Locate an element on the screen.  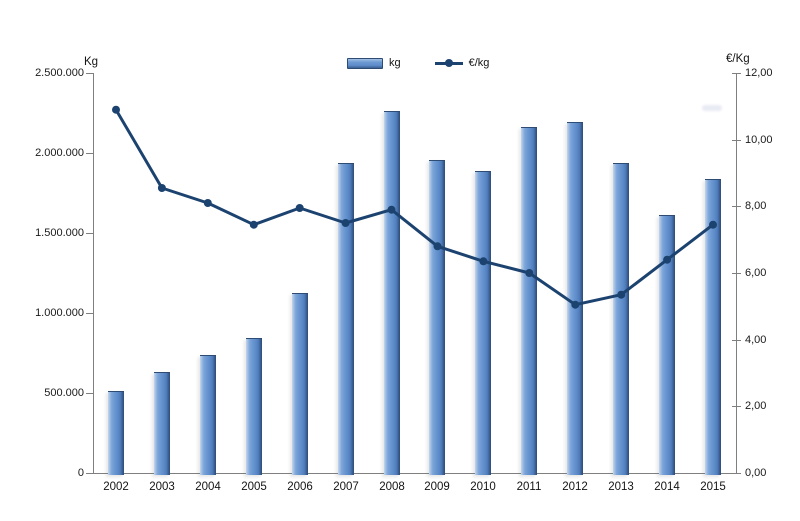
left-axis-tick-label: 2.000.000 is located at coordinates (59, 153).